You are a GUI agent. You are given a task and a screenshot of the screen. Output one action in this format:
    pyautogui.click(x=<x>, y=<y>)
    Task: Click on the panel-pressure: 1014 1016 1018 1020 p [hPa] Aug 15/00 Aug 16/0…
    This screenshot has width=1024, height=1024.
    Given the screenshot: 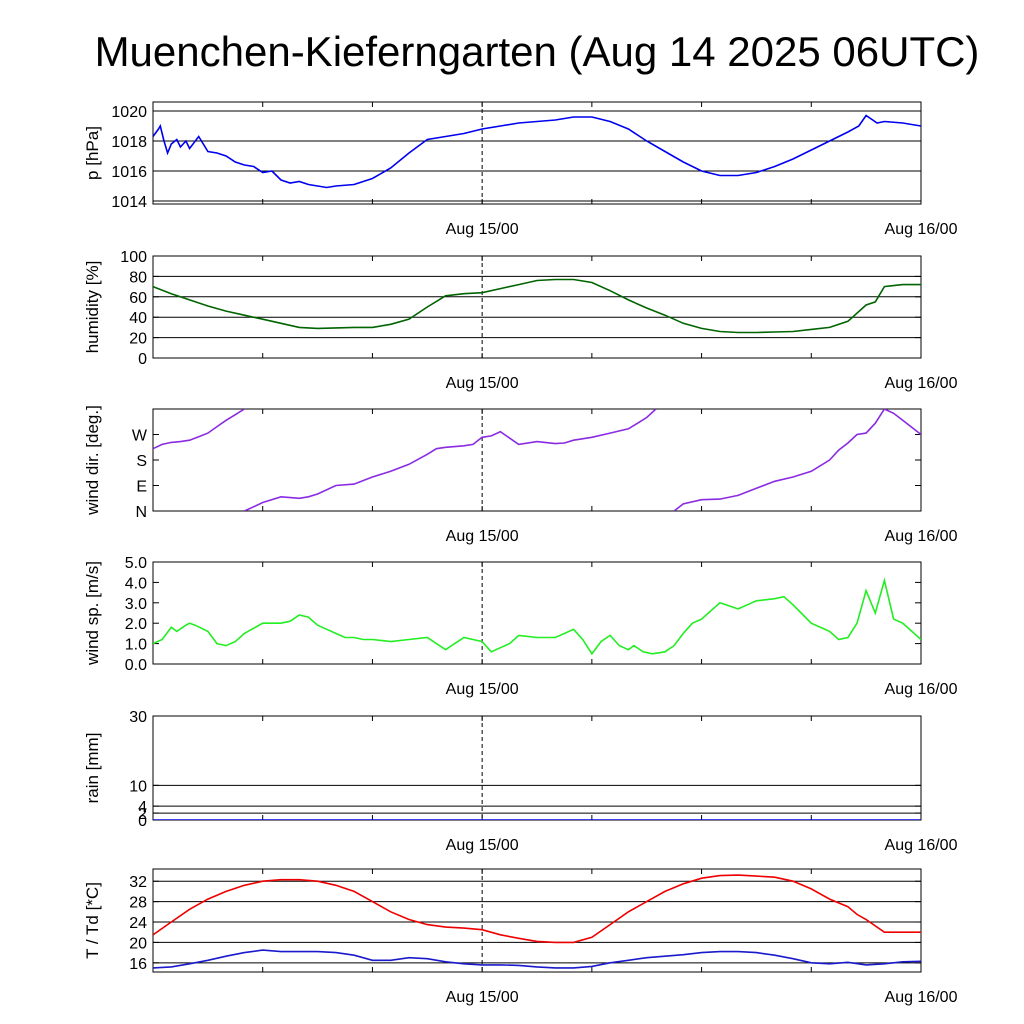 What is the action you would take?
    pyautogui.click(x=520, y=169)
    